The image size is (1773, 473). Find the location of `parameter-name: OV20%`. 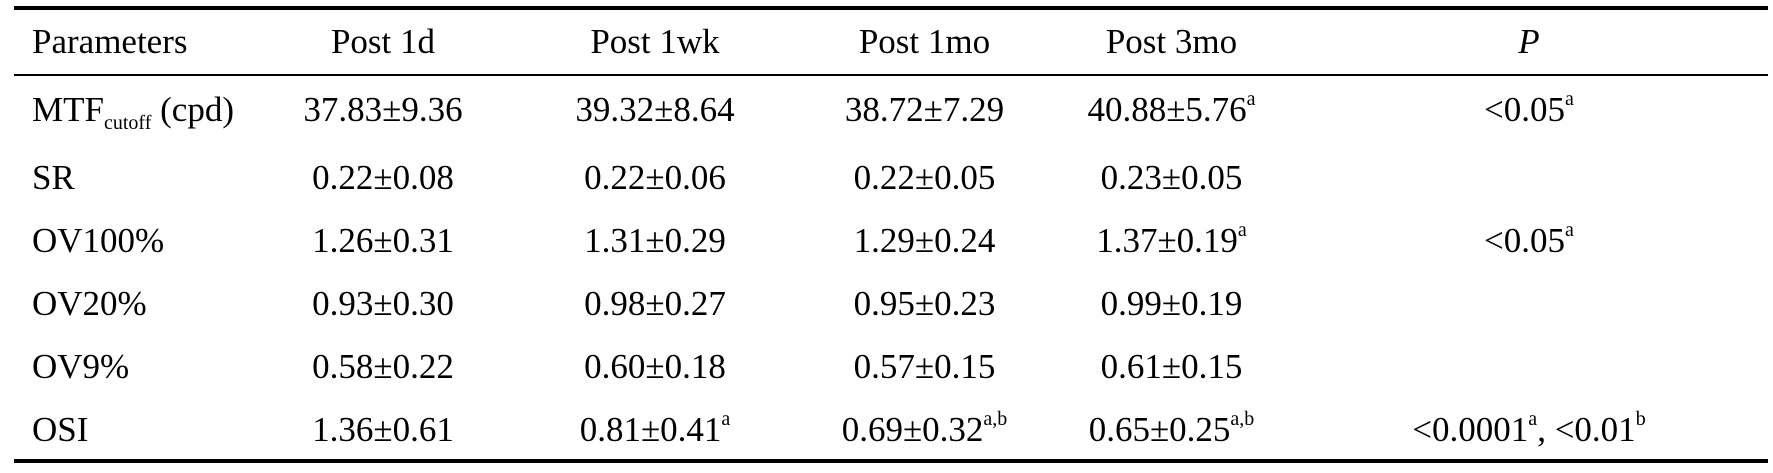

parameter-name: OV20% is located at coordinates (89, 303).